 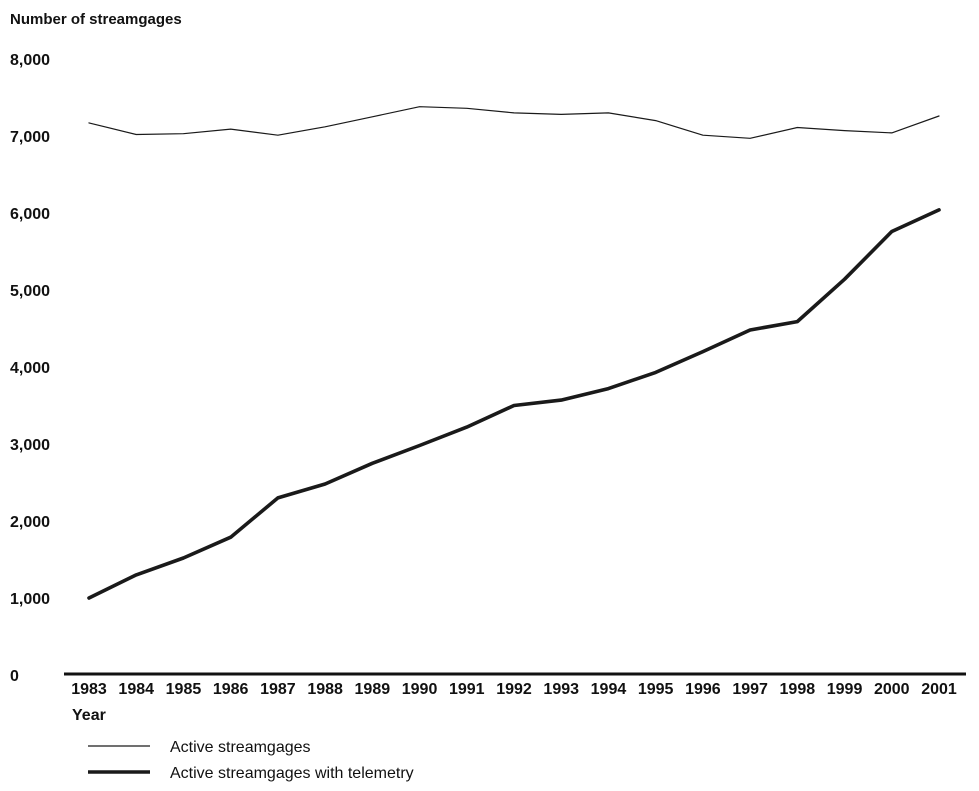 I want to click on legend-label: Active streamgages with telemetry, so click(x=292, y=773).